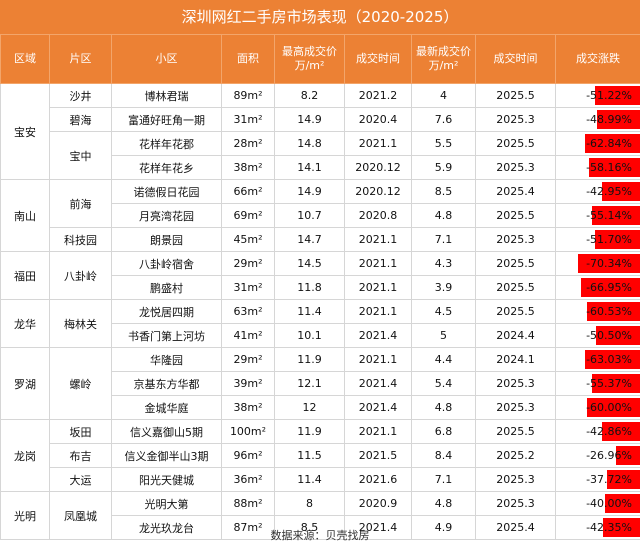  What do you see at coordinates (309, 503) in the screenshot?
I see `max-price-cell: 8` at bounding box center [309, 503].